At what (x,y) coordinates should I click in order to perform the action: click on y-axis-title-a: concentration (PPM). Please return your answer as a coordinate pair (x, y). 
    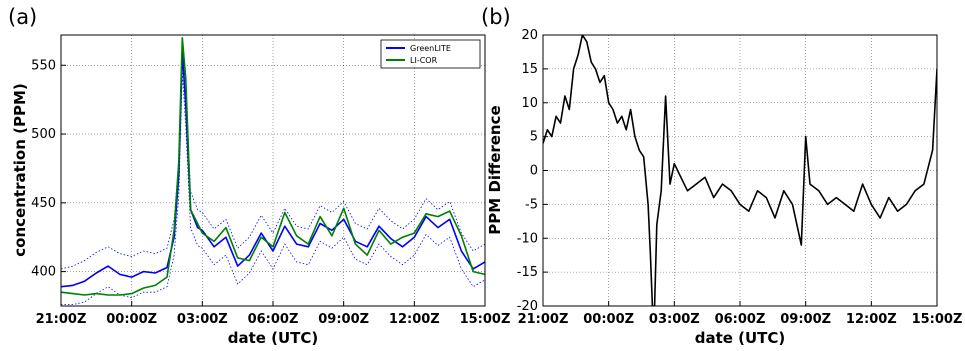
    Looking at the image, I should click on (20, 169).